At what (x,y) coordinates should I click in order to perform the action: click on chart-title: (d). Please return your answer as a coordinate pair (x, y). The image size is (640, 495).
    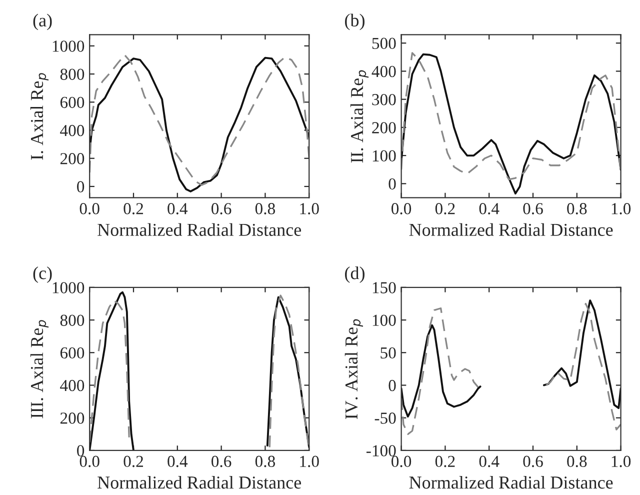
    Looking at the image, I should click on (354, 274).